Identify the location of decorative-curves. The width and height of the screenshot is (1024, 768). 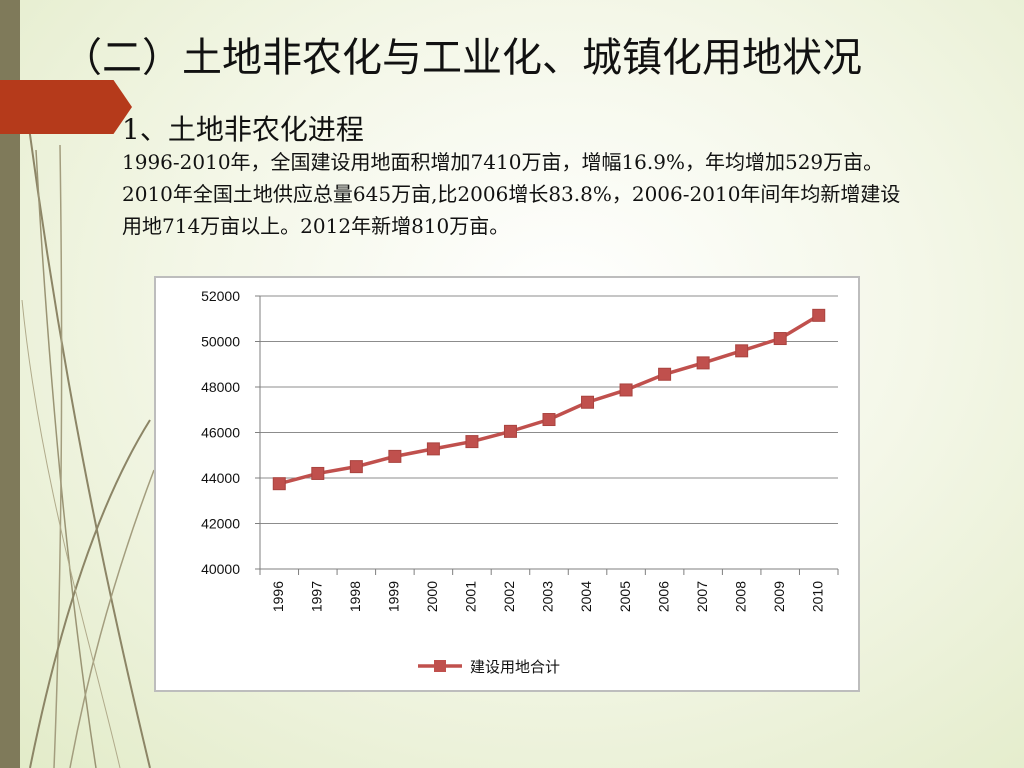
(88, 443).